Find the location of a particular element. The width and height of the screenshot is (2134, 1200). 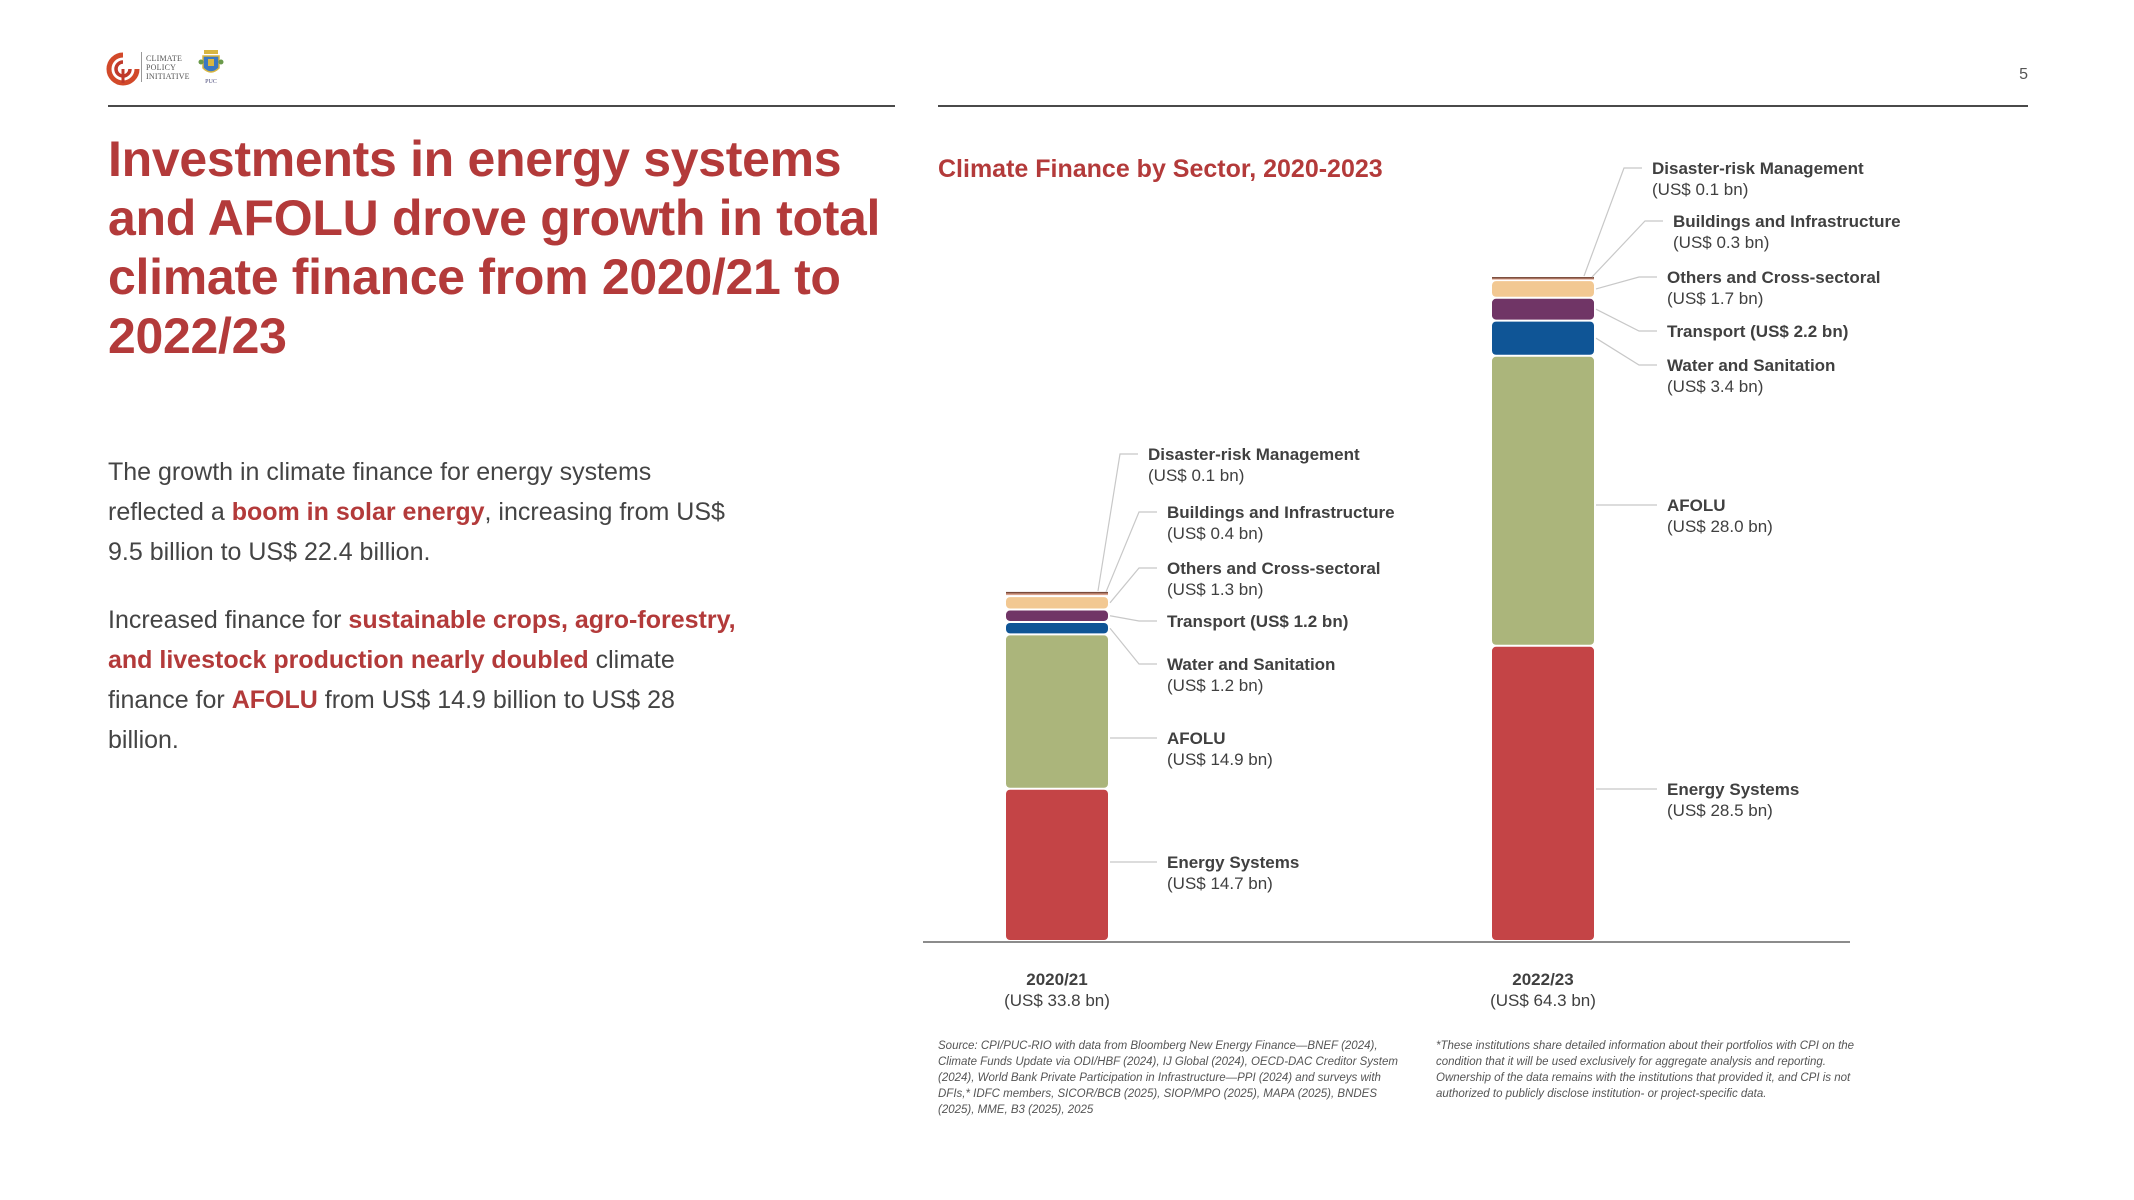

cpi-puc-logo: CLIMATE POLICY INITIATIVE PUC is located at coordinates (166, 68).